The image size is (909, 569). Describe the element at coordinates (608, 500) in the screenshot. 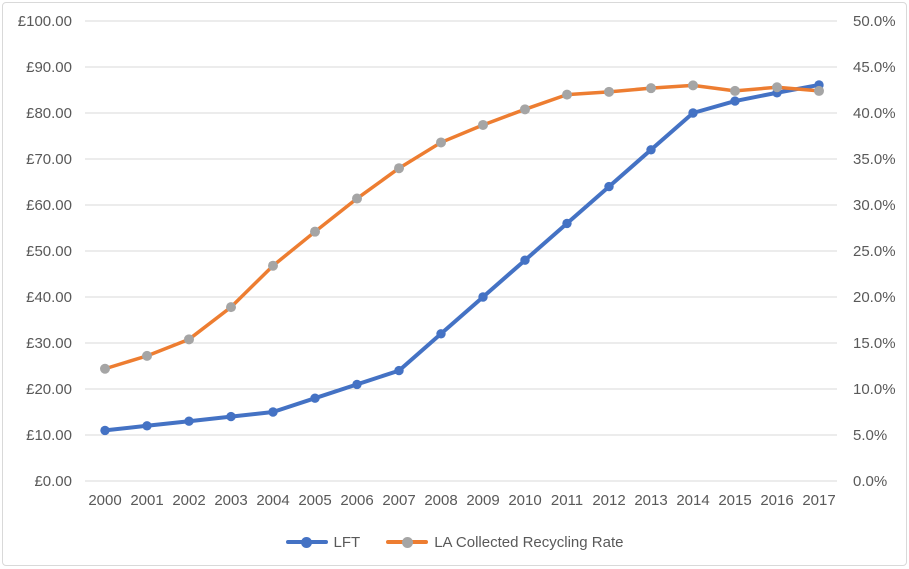

I see `x-axis-label: 2012` at that location.